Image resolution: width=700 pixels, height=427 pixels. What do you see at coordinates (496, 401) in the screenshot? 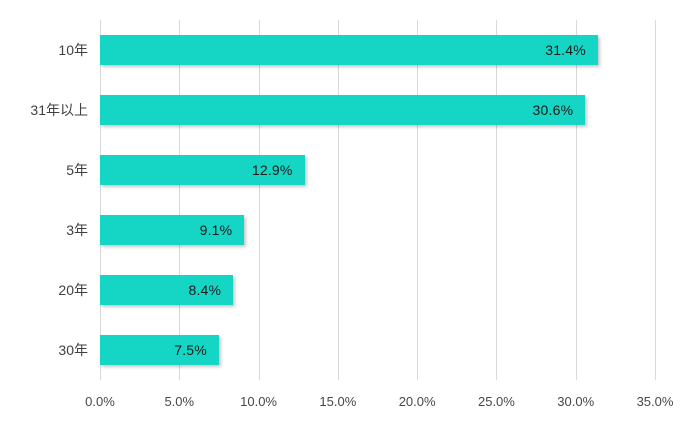
I see `x-tick-label: 25.0%` at bounding box center [496, 401].